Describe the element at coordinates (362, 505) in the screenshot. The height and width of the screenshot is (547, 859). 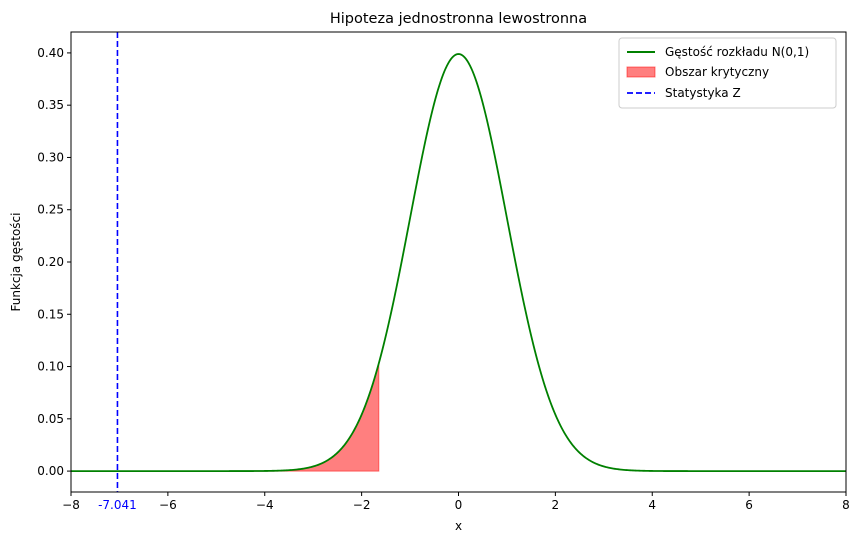
I see `x-tick-label: −2` at that location.